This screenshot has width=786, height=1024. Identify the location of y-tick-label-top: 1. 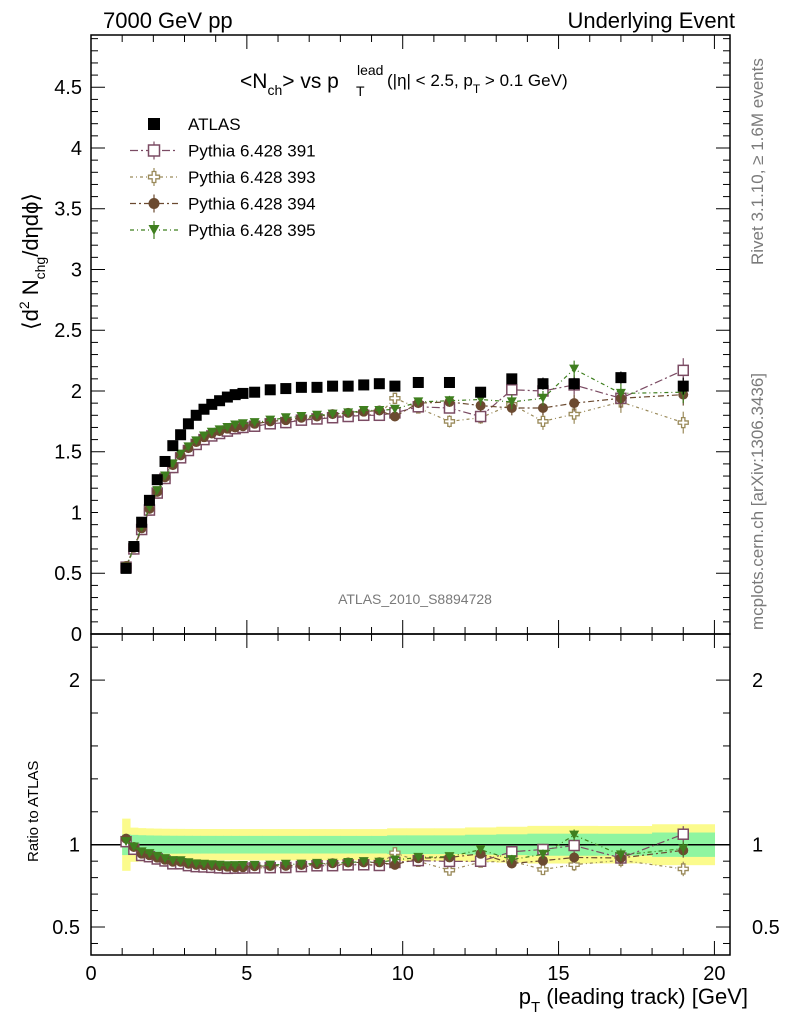
(76, 513).